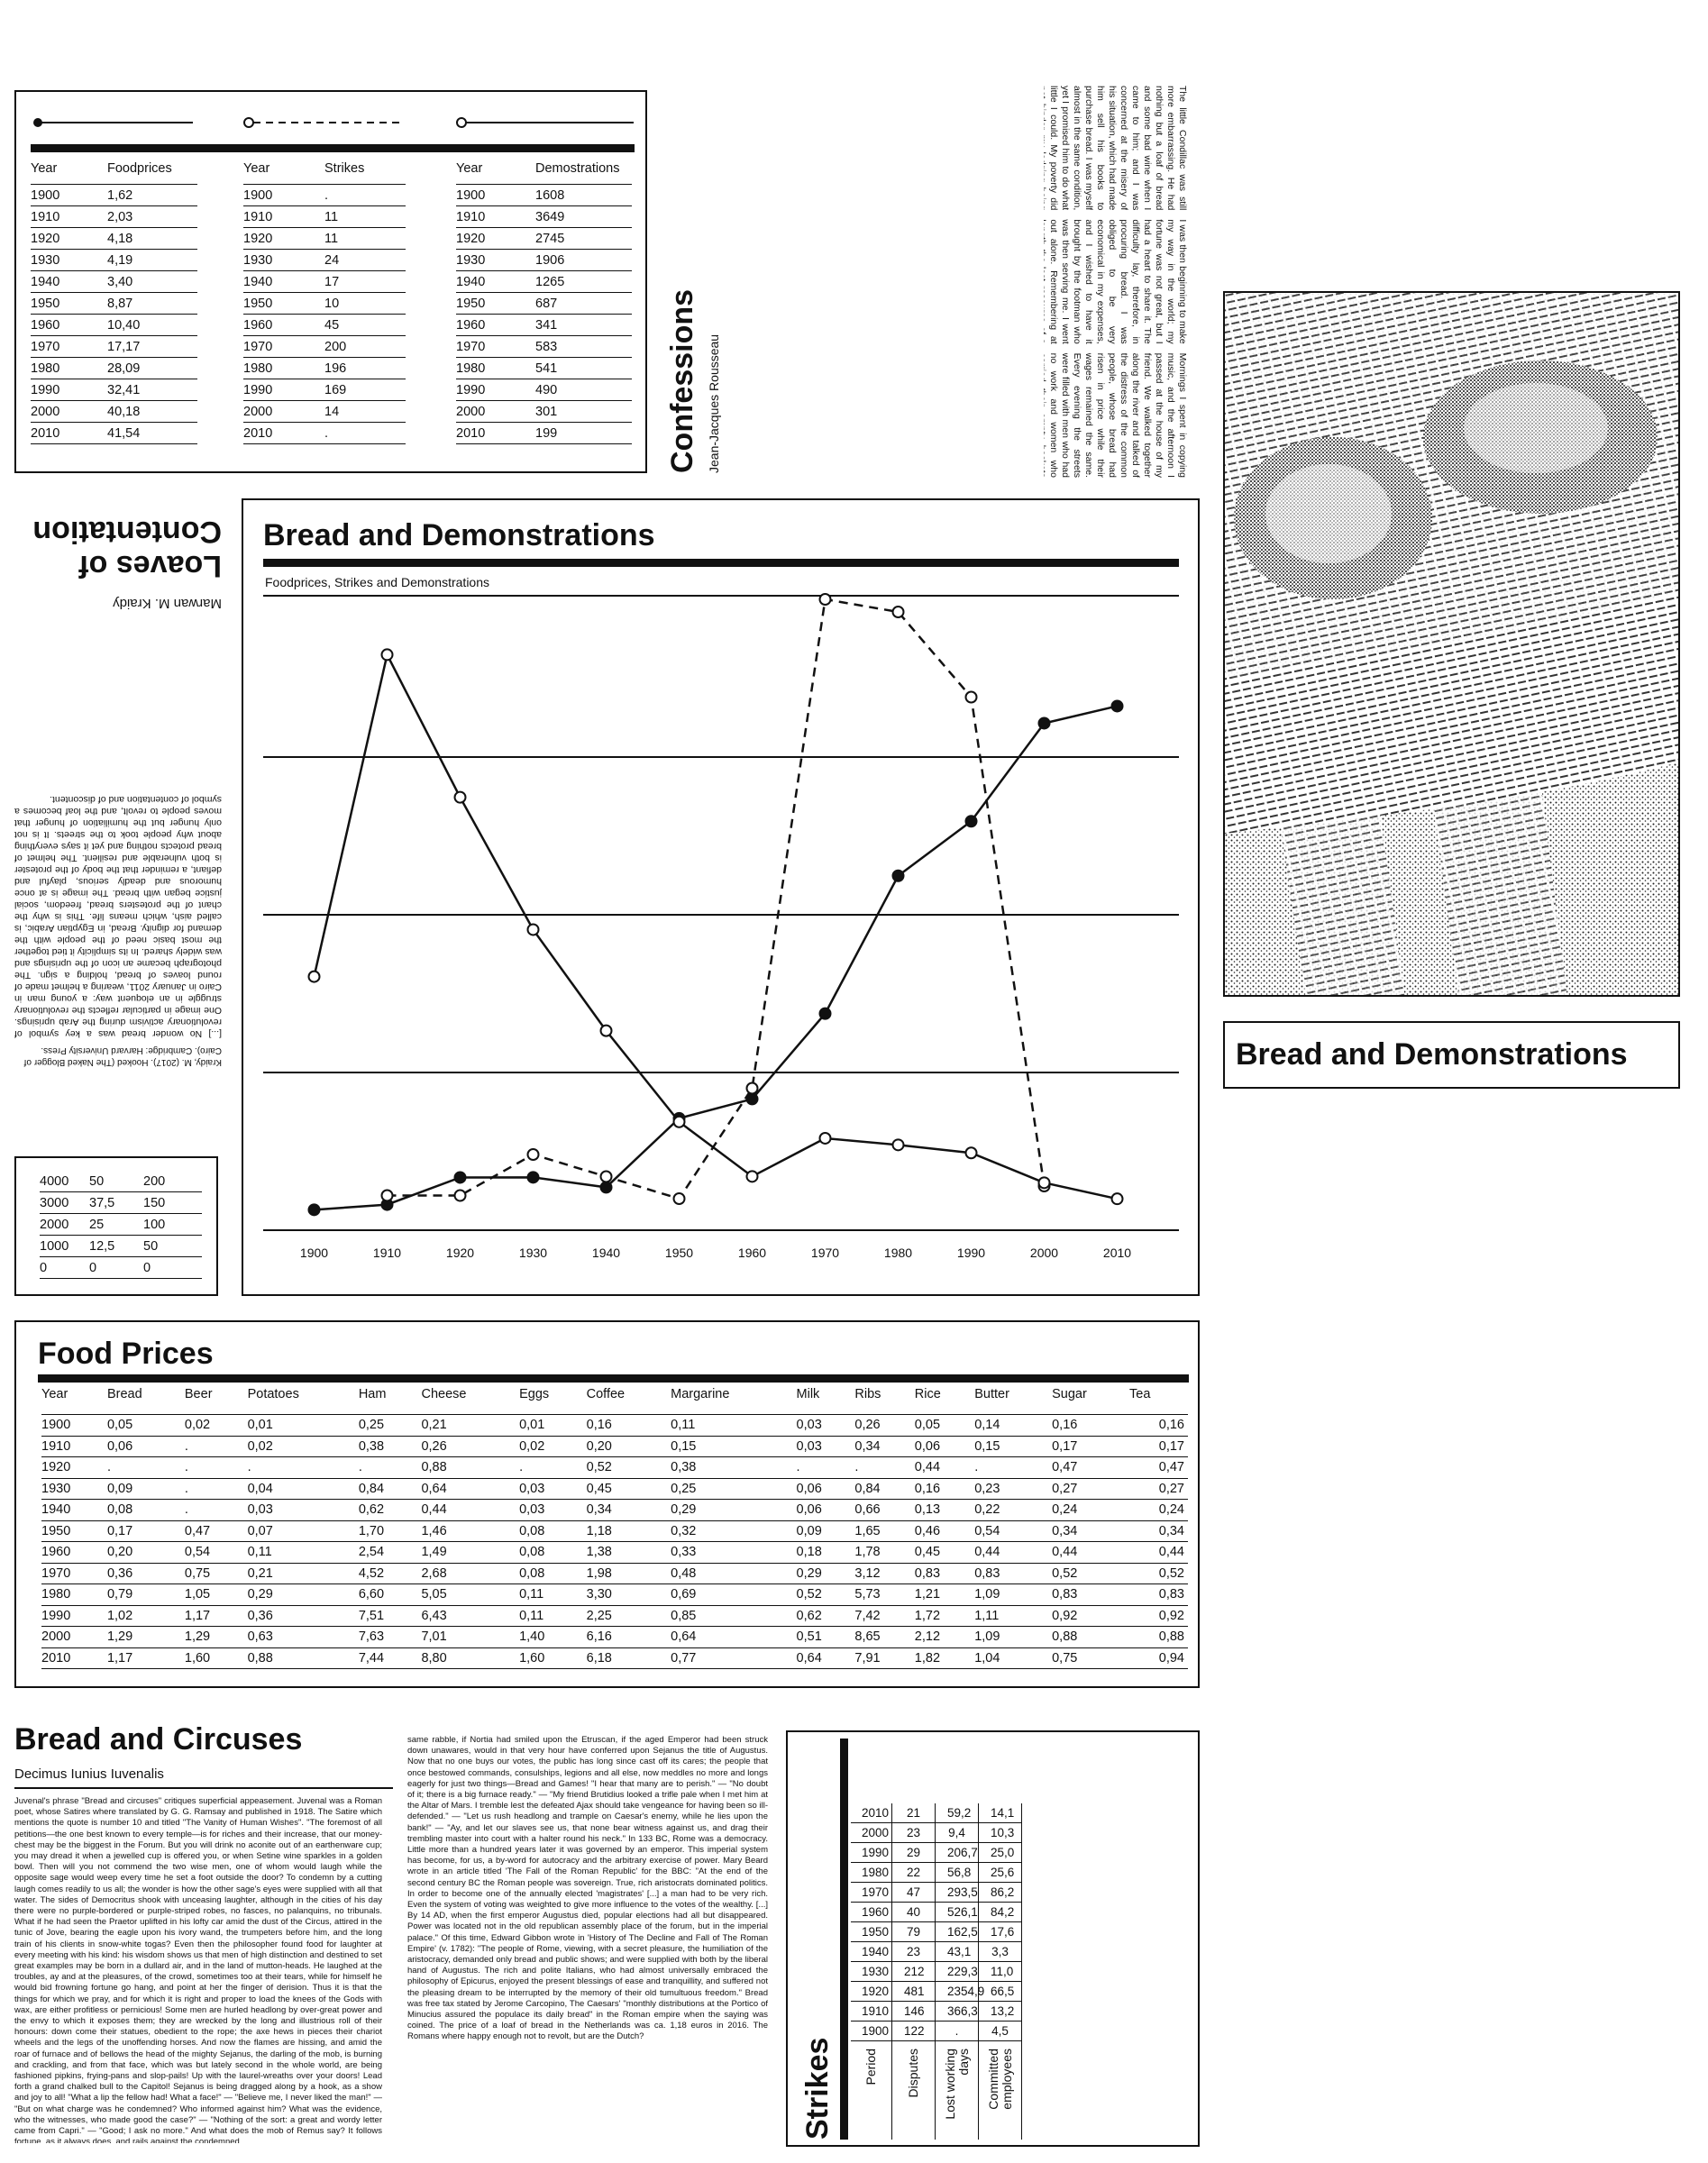  What do you see at coordinates (145, 1400) in the screenshot?
I see `col-bread: Bread` at bounding box center [145, 1400].